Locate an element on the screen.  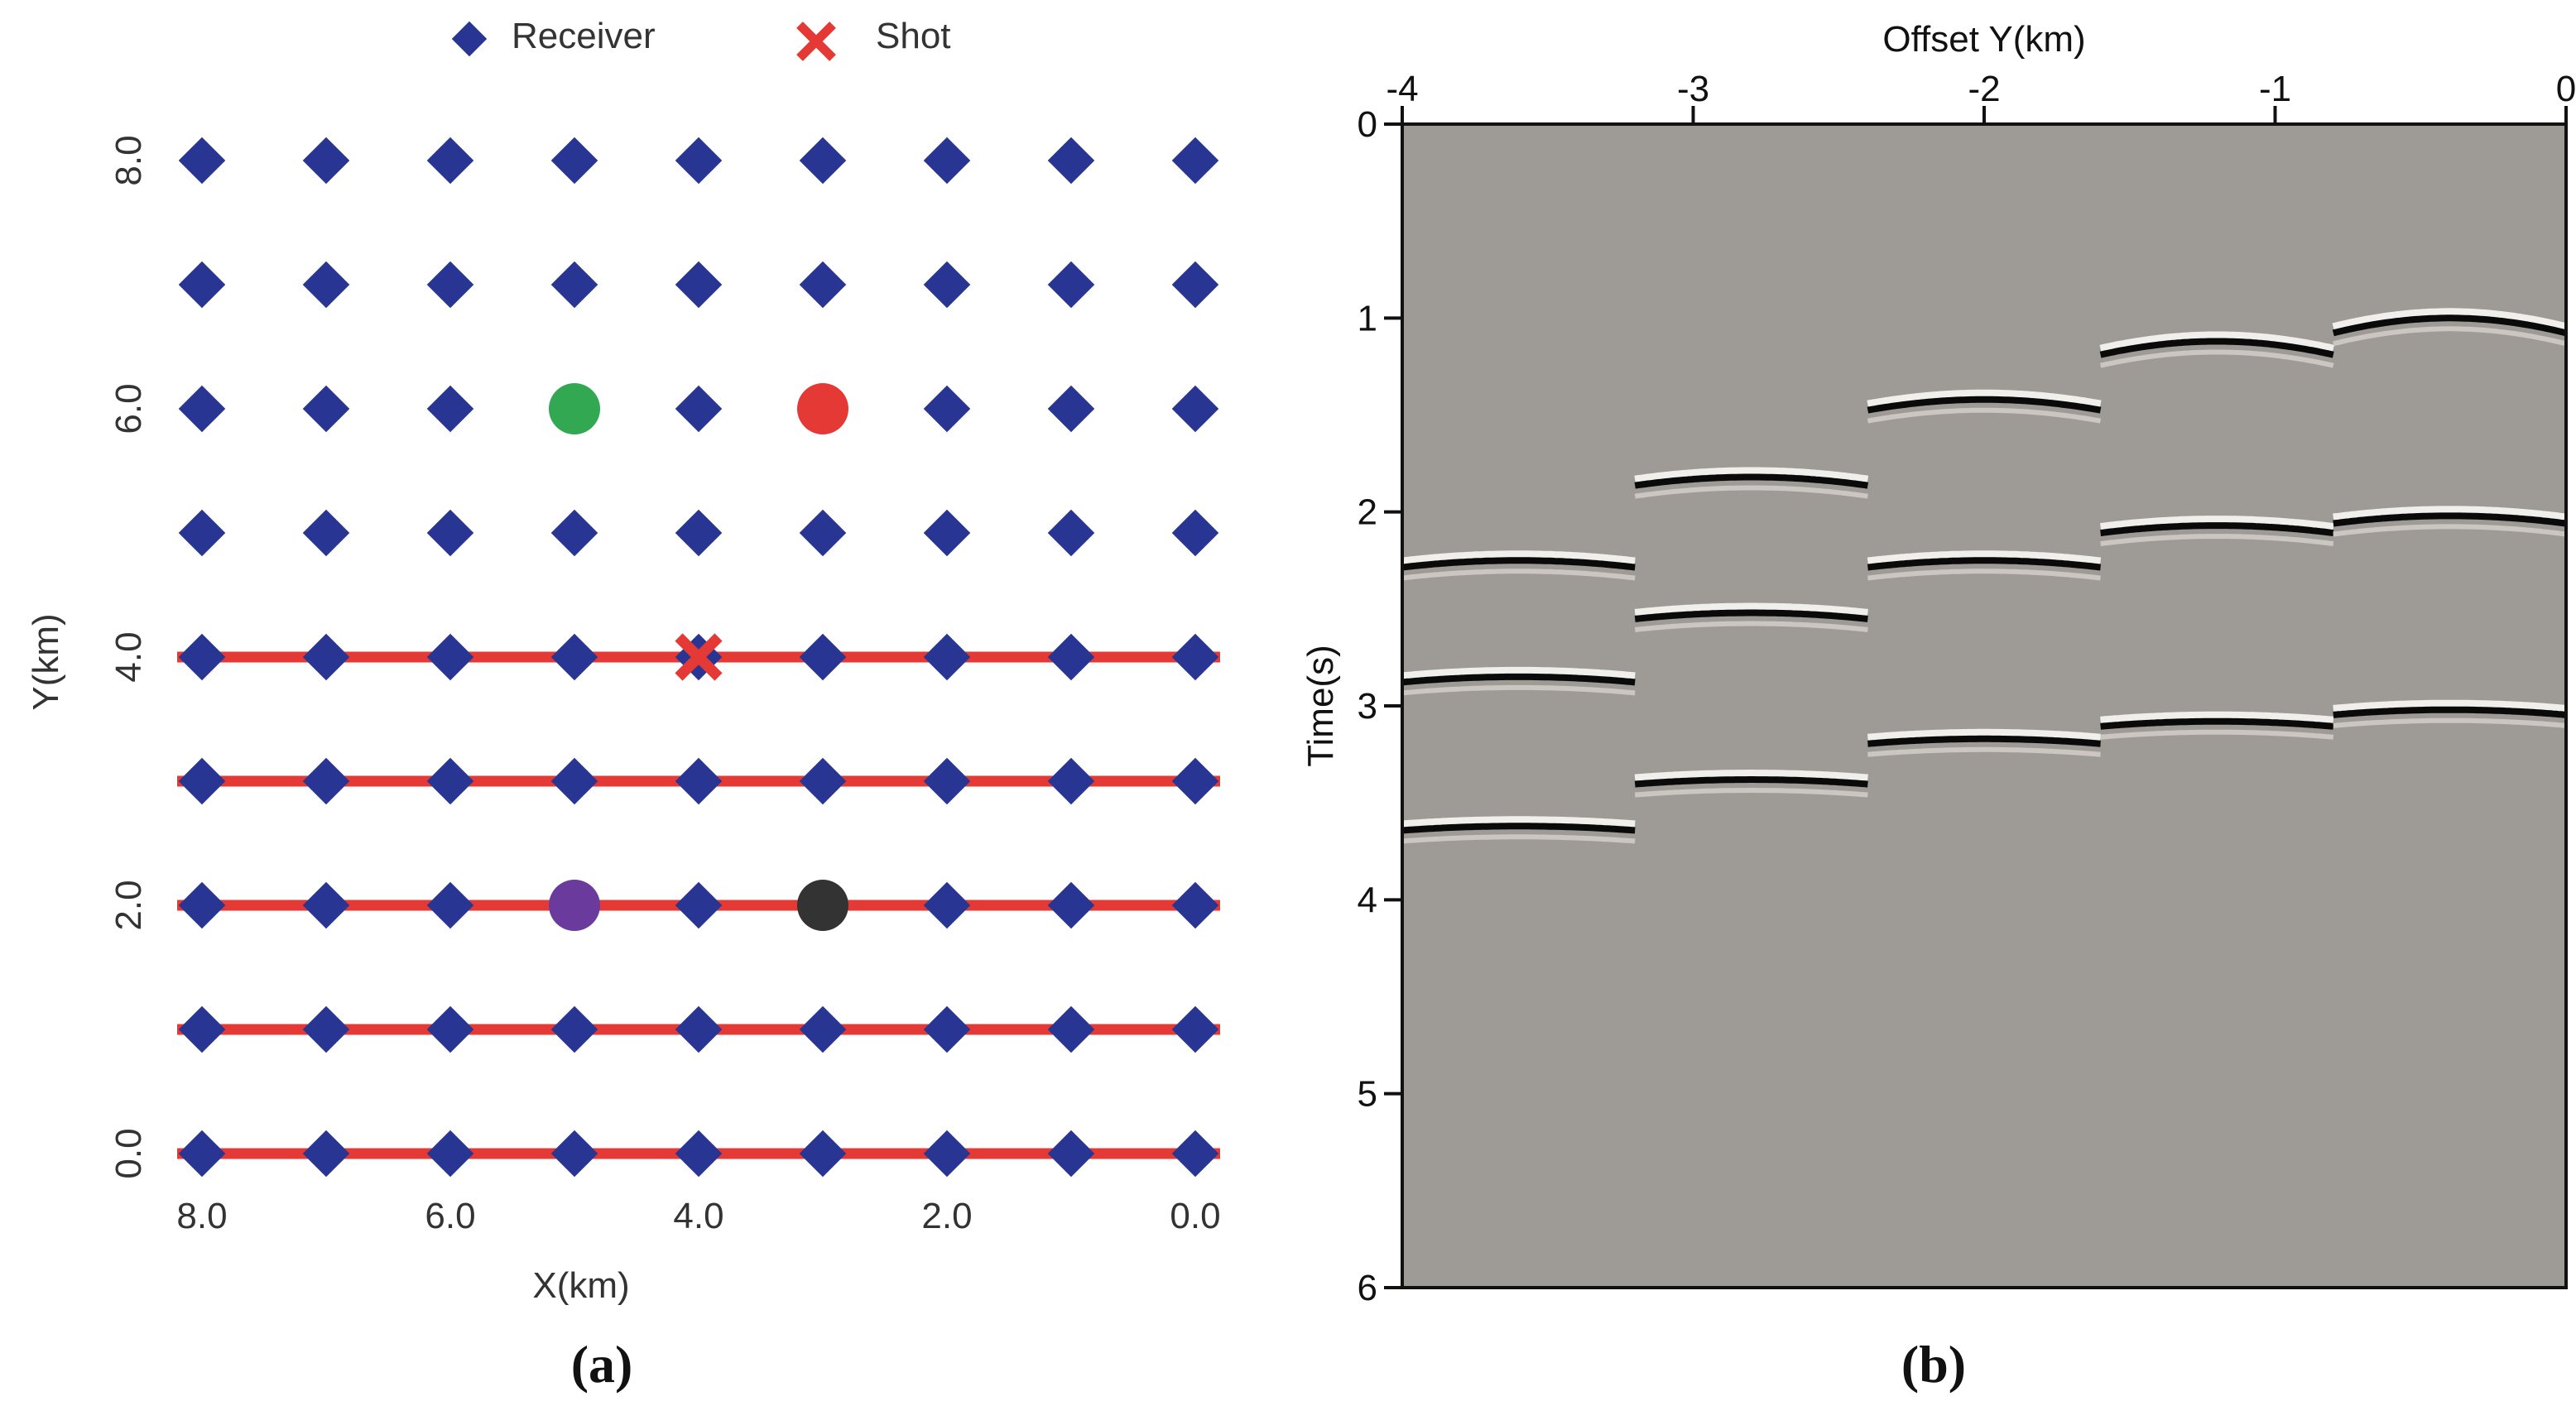
time-tick-label: 6 is located at coordinates (1367, 1288).